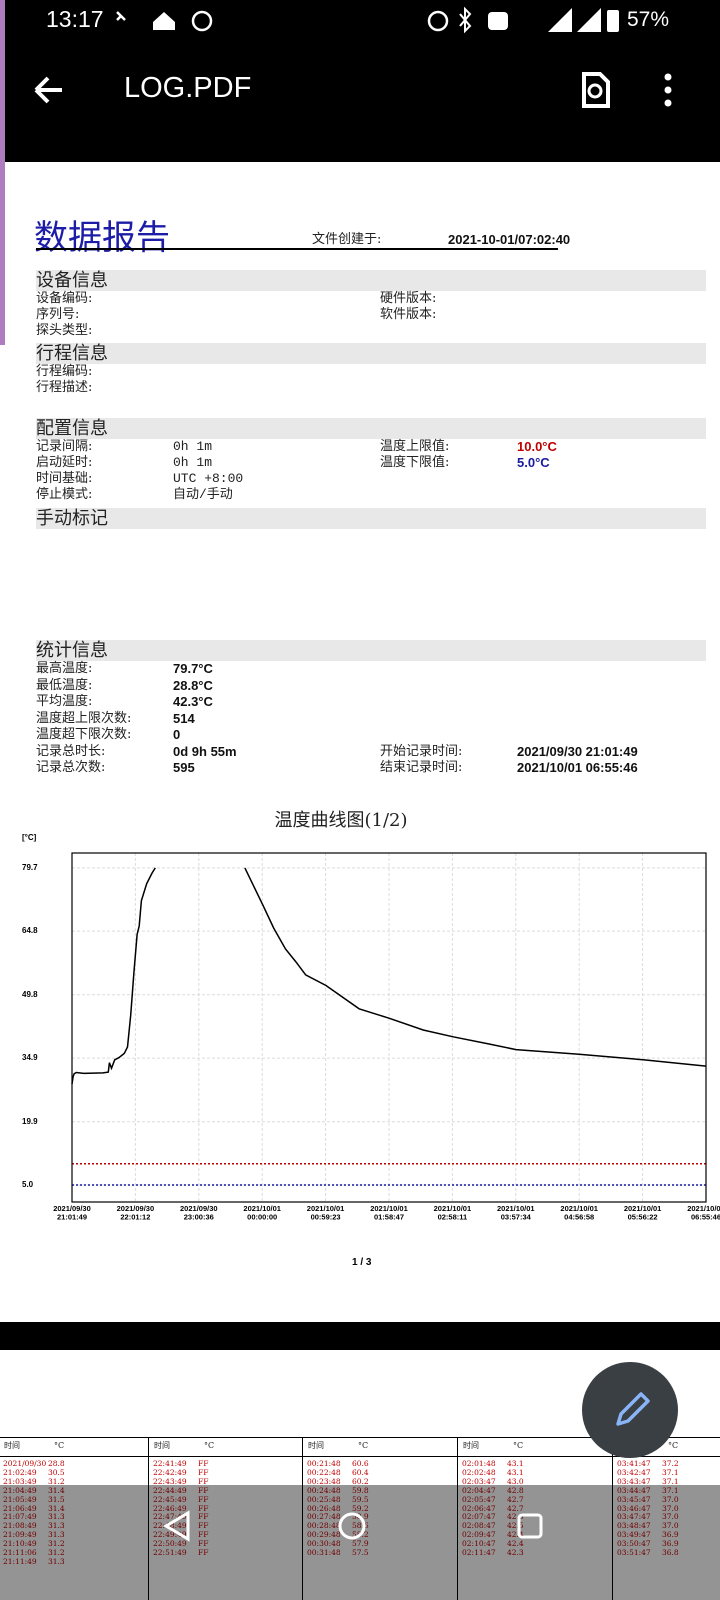 The image size is (720, 1600). What do you see at coordinates (203, 494) in the screenshot?
I see `field-value: 自动/手动` at bounding box center [203, 494].